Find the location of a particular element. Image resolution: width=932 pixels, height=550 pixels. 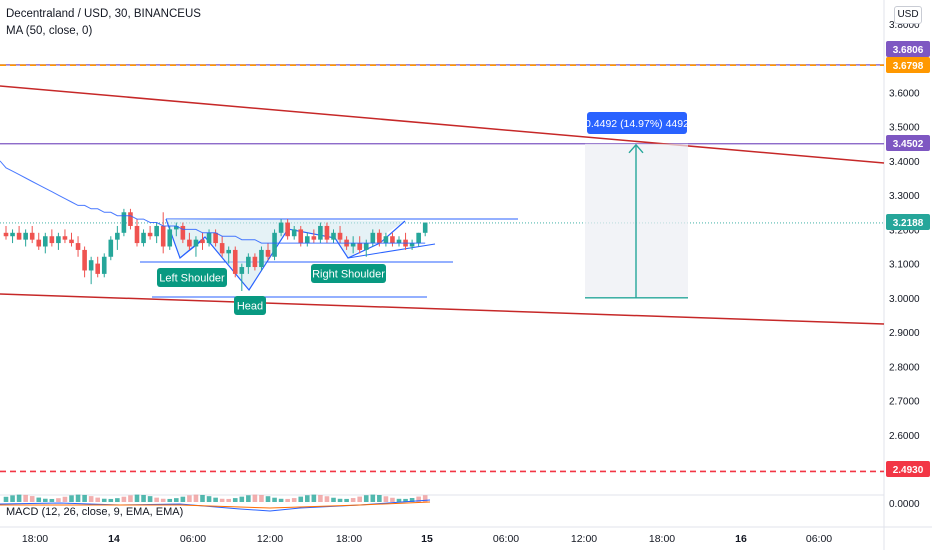

measure-label-box is located at coordinates (637, 123).